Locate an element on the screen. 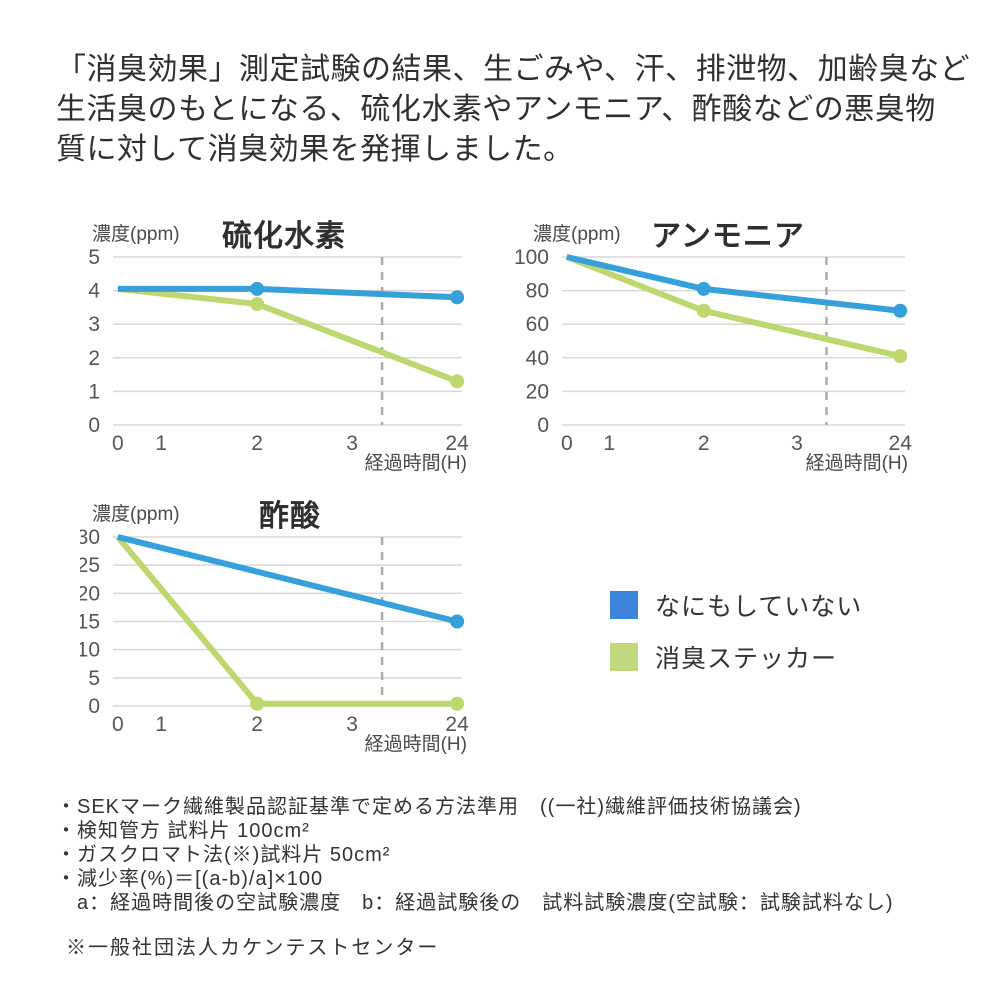  y-tick-label: 15 is located at coordinates (90, 622).